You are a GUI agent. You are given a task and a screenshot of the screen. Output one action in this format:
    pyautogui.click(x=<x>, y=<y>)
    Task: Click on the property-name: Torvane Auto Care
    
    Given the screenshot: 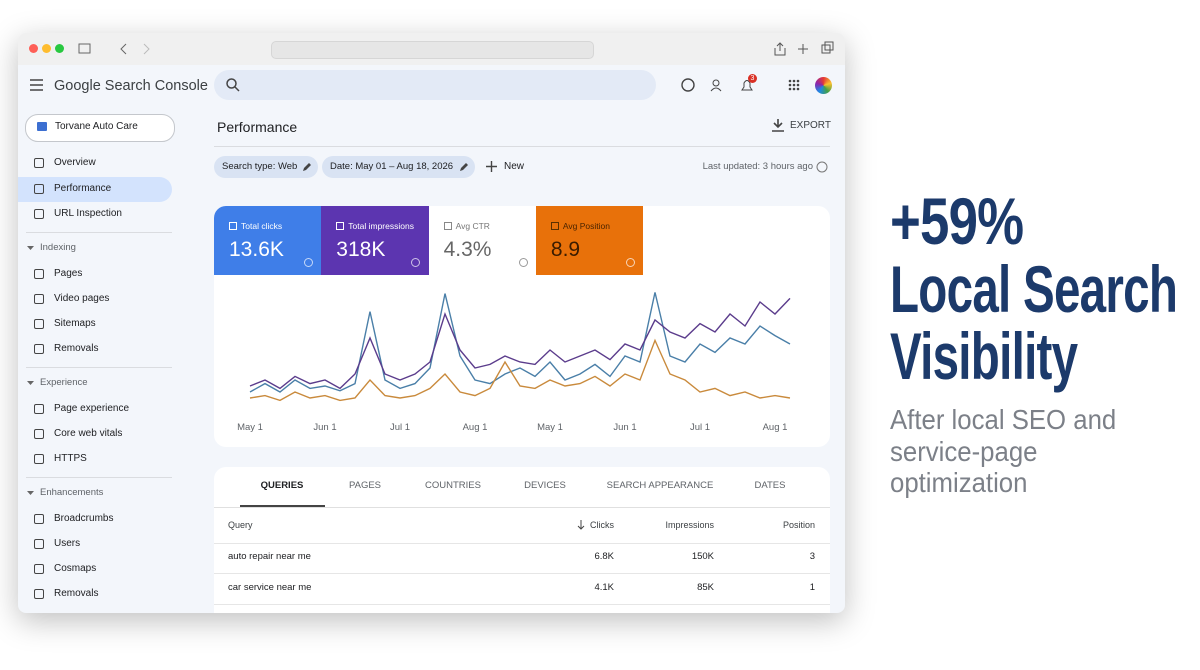 What is the action you would take?
    pyautogui.click(x=96, y=126)
    